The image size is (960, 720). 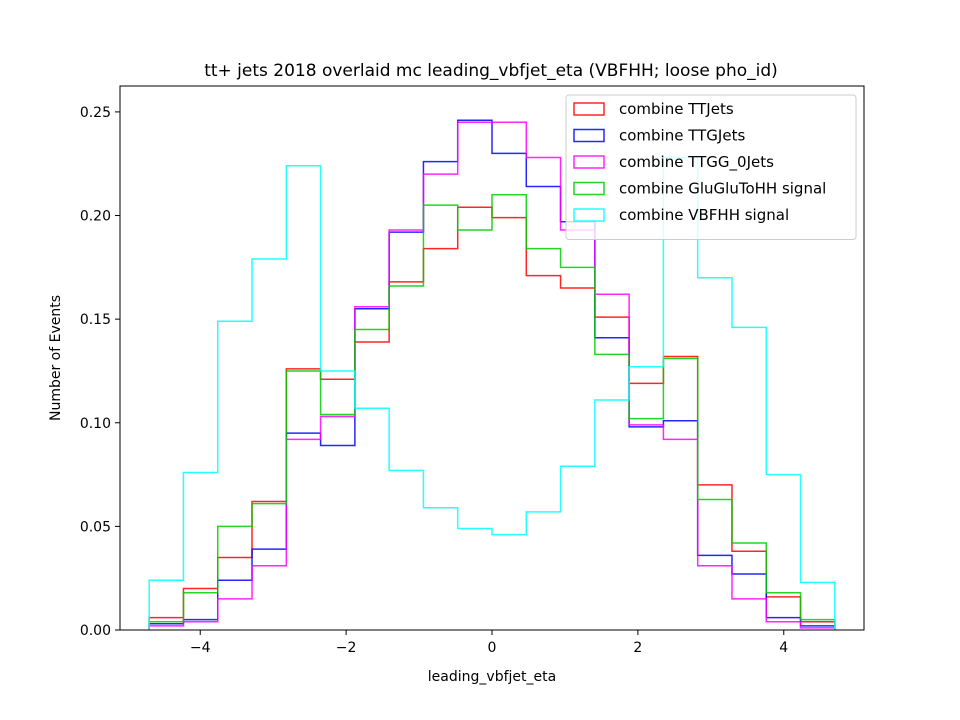 What do you see at coordinates (95, 631) in the screenshot?
I see `y-tick-label: 0.00` at bounding box center [95, 631].